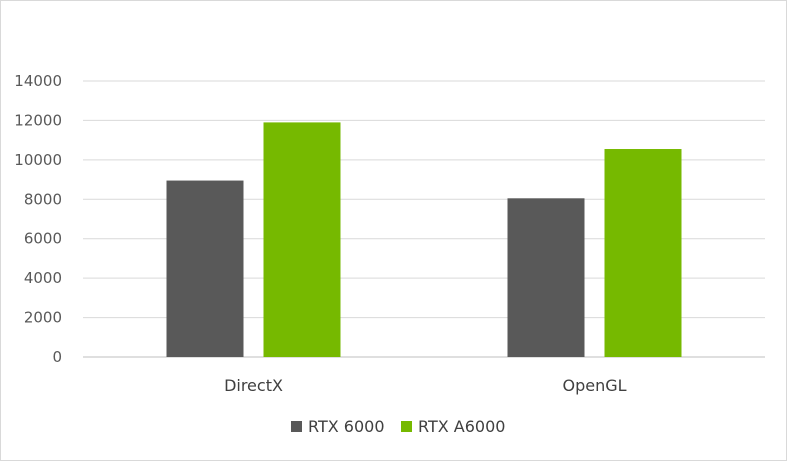 The height and width of the screenshot is (461, 787). What do you see at coordinates (346, 426) in the screenshot?
I see `legend-label: RTX 6000` at bounding box center [346, 426].